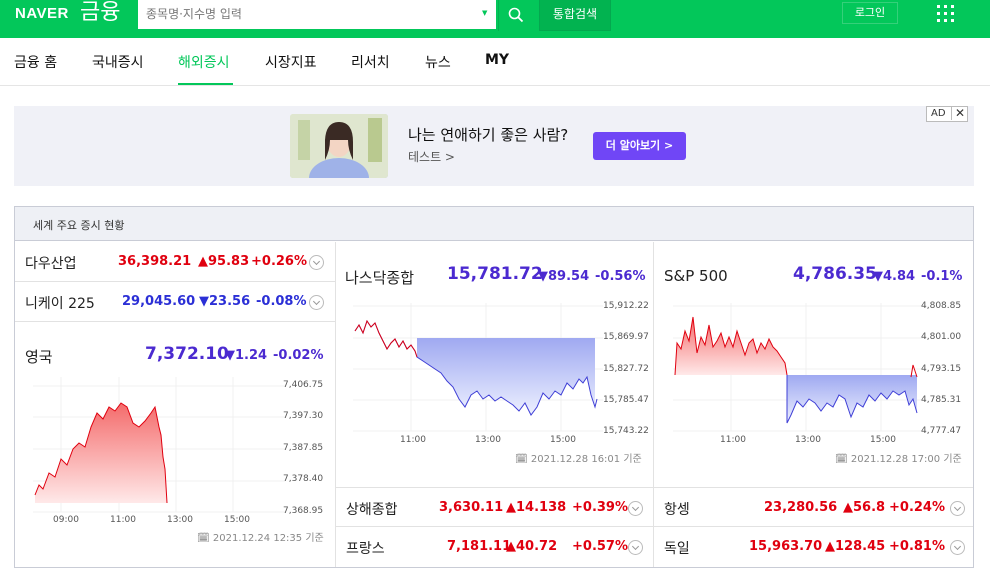  Describe the element at coordinates (303, 385) in the screenshot. I see `axis-y-tick: 7,406.75` at that location.